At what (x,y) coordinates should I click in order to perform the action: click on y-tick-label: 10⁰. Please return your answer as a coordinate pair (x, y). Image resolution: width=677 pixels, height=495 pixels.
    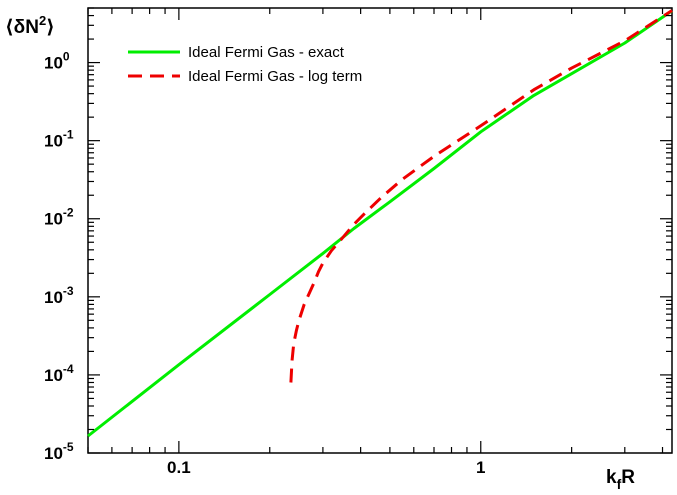
    Looking at the image, I should click on (57, 61).